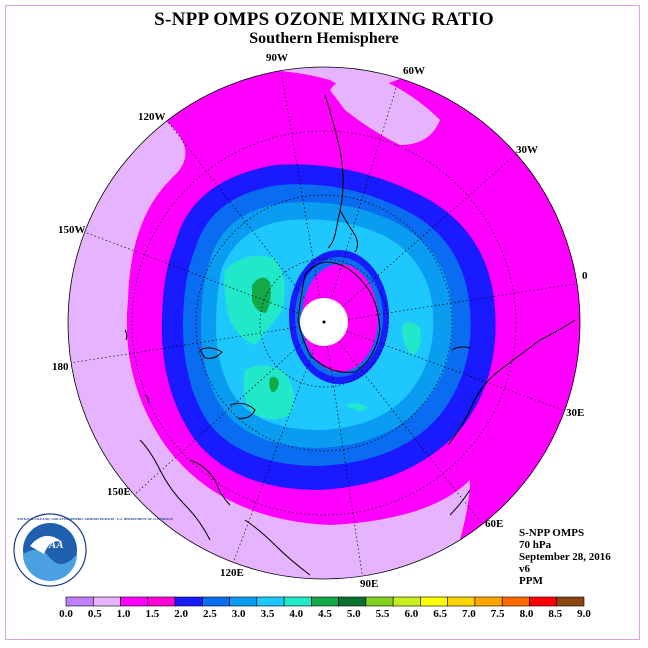 The height and width of the screenshot is (648, 648). Describe the element at coordinates (123, 614) in the screenshot. I see `colorbar-tick-label: 1.0` at that location.